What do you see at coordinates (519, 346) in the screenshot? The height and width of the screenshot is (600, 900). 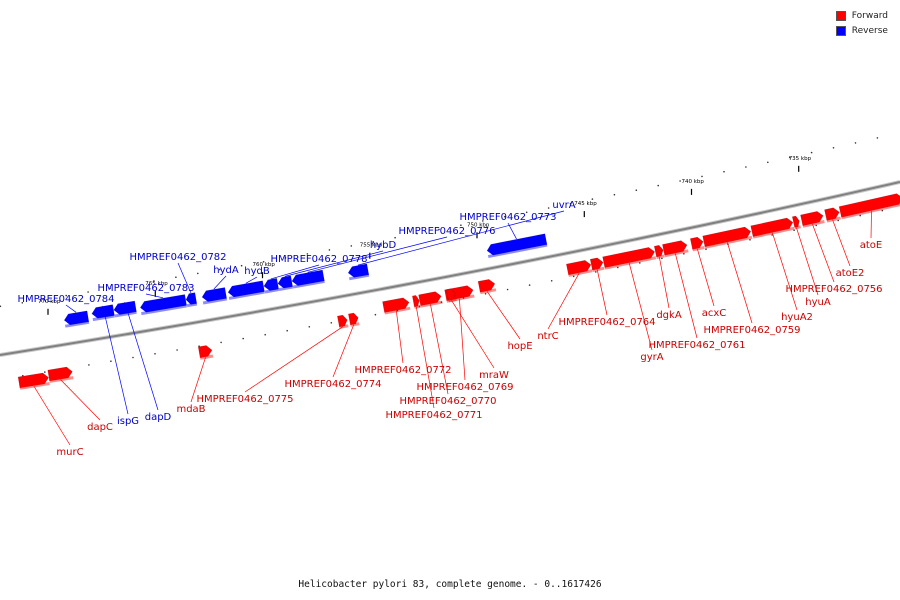 I see `gene-label: hopE` at bounding box center [519, 346].